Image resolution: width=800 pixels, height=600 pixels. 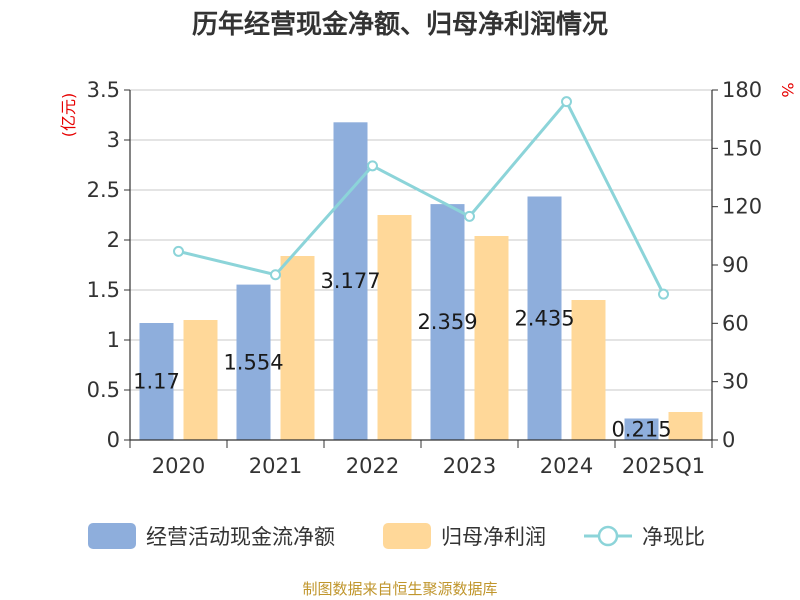 What do you see at coordinates (735, 323) in the screenshot?
I see `right-axis-tick-label: 60` at bounding box center [735, 323].